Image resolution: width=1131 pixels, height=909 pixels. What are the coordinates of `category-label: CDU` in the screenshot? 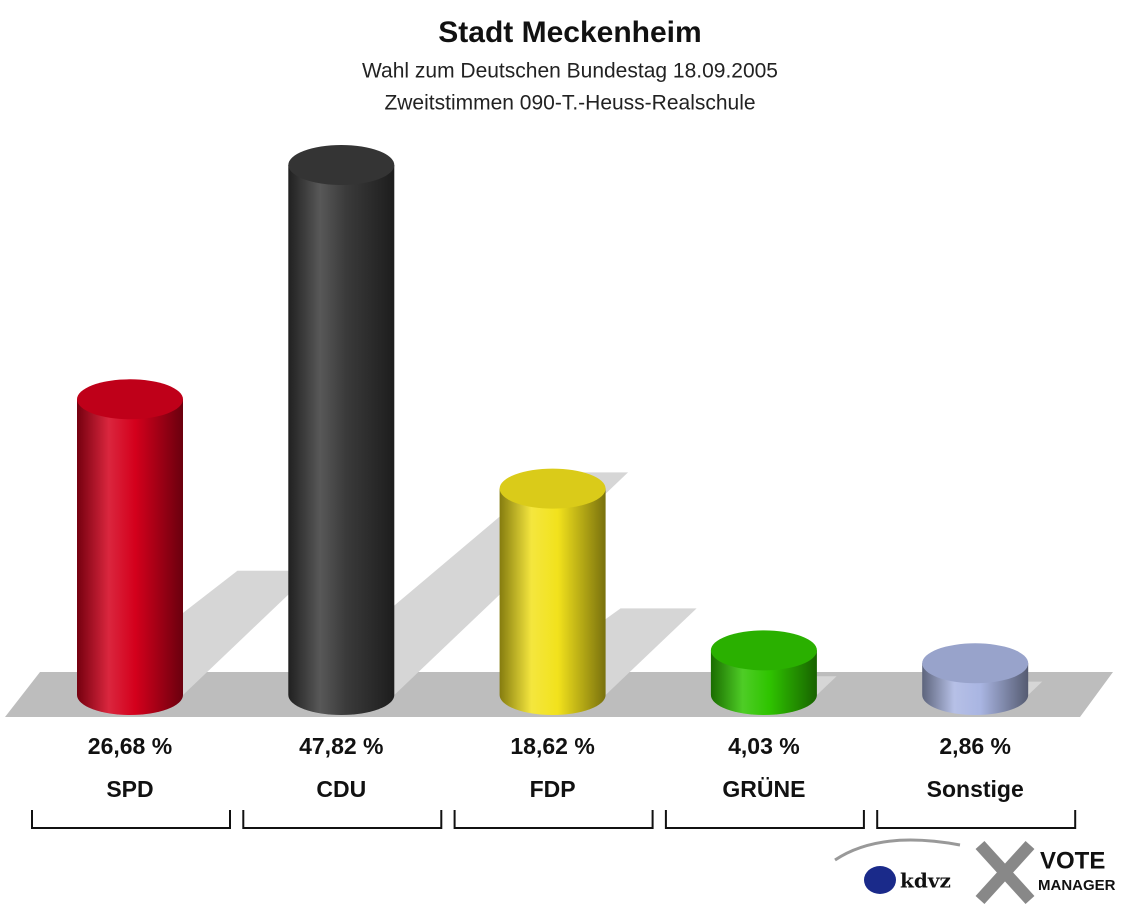 It's located at (341, 789).